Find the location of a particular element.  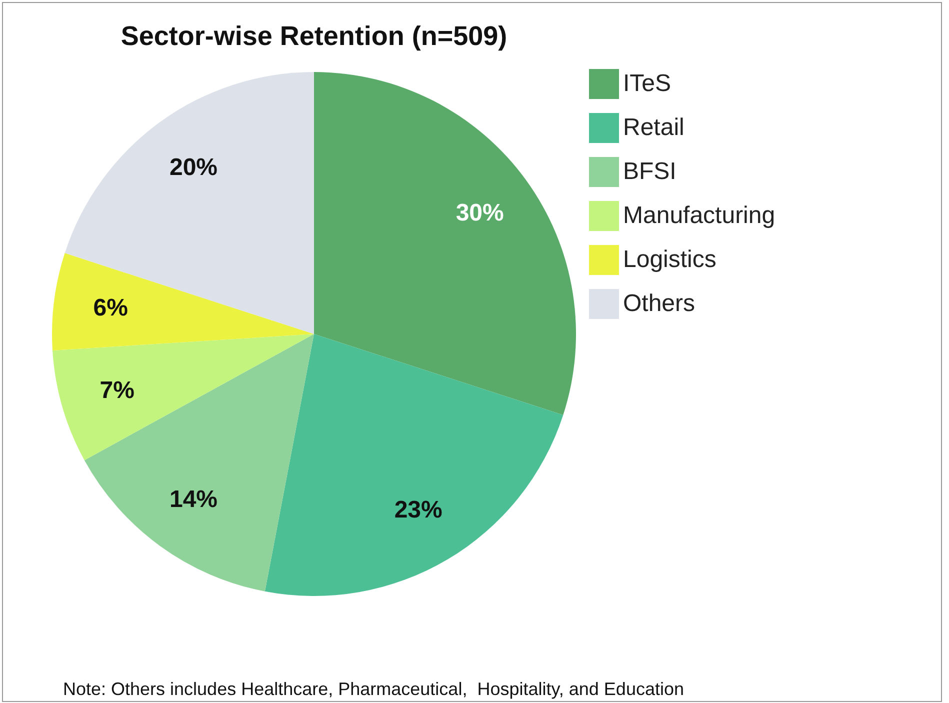

legend-label: Manufacturing is located at coordinates (699, 215).